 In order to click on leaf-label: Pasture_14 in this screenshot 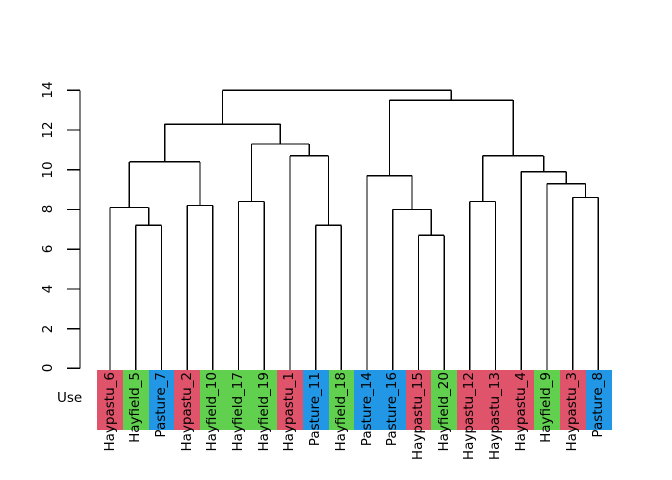, I will do `click(366, 409)`.